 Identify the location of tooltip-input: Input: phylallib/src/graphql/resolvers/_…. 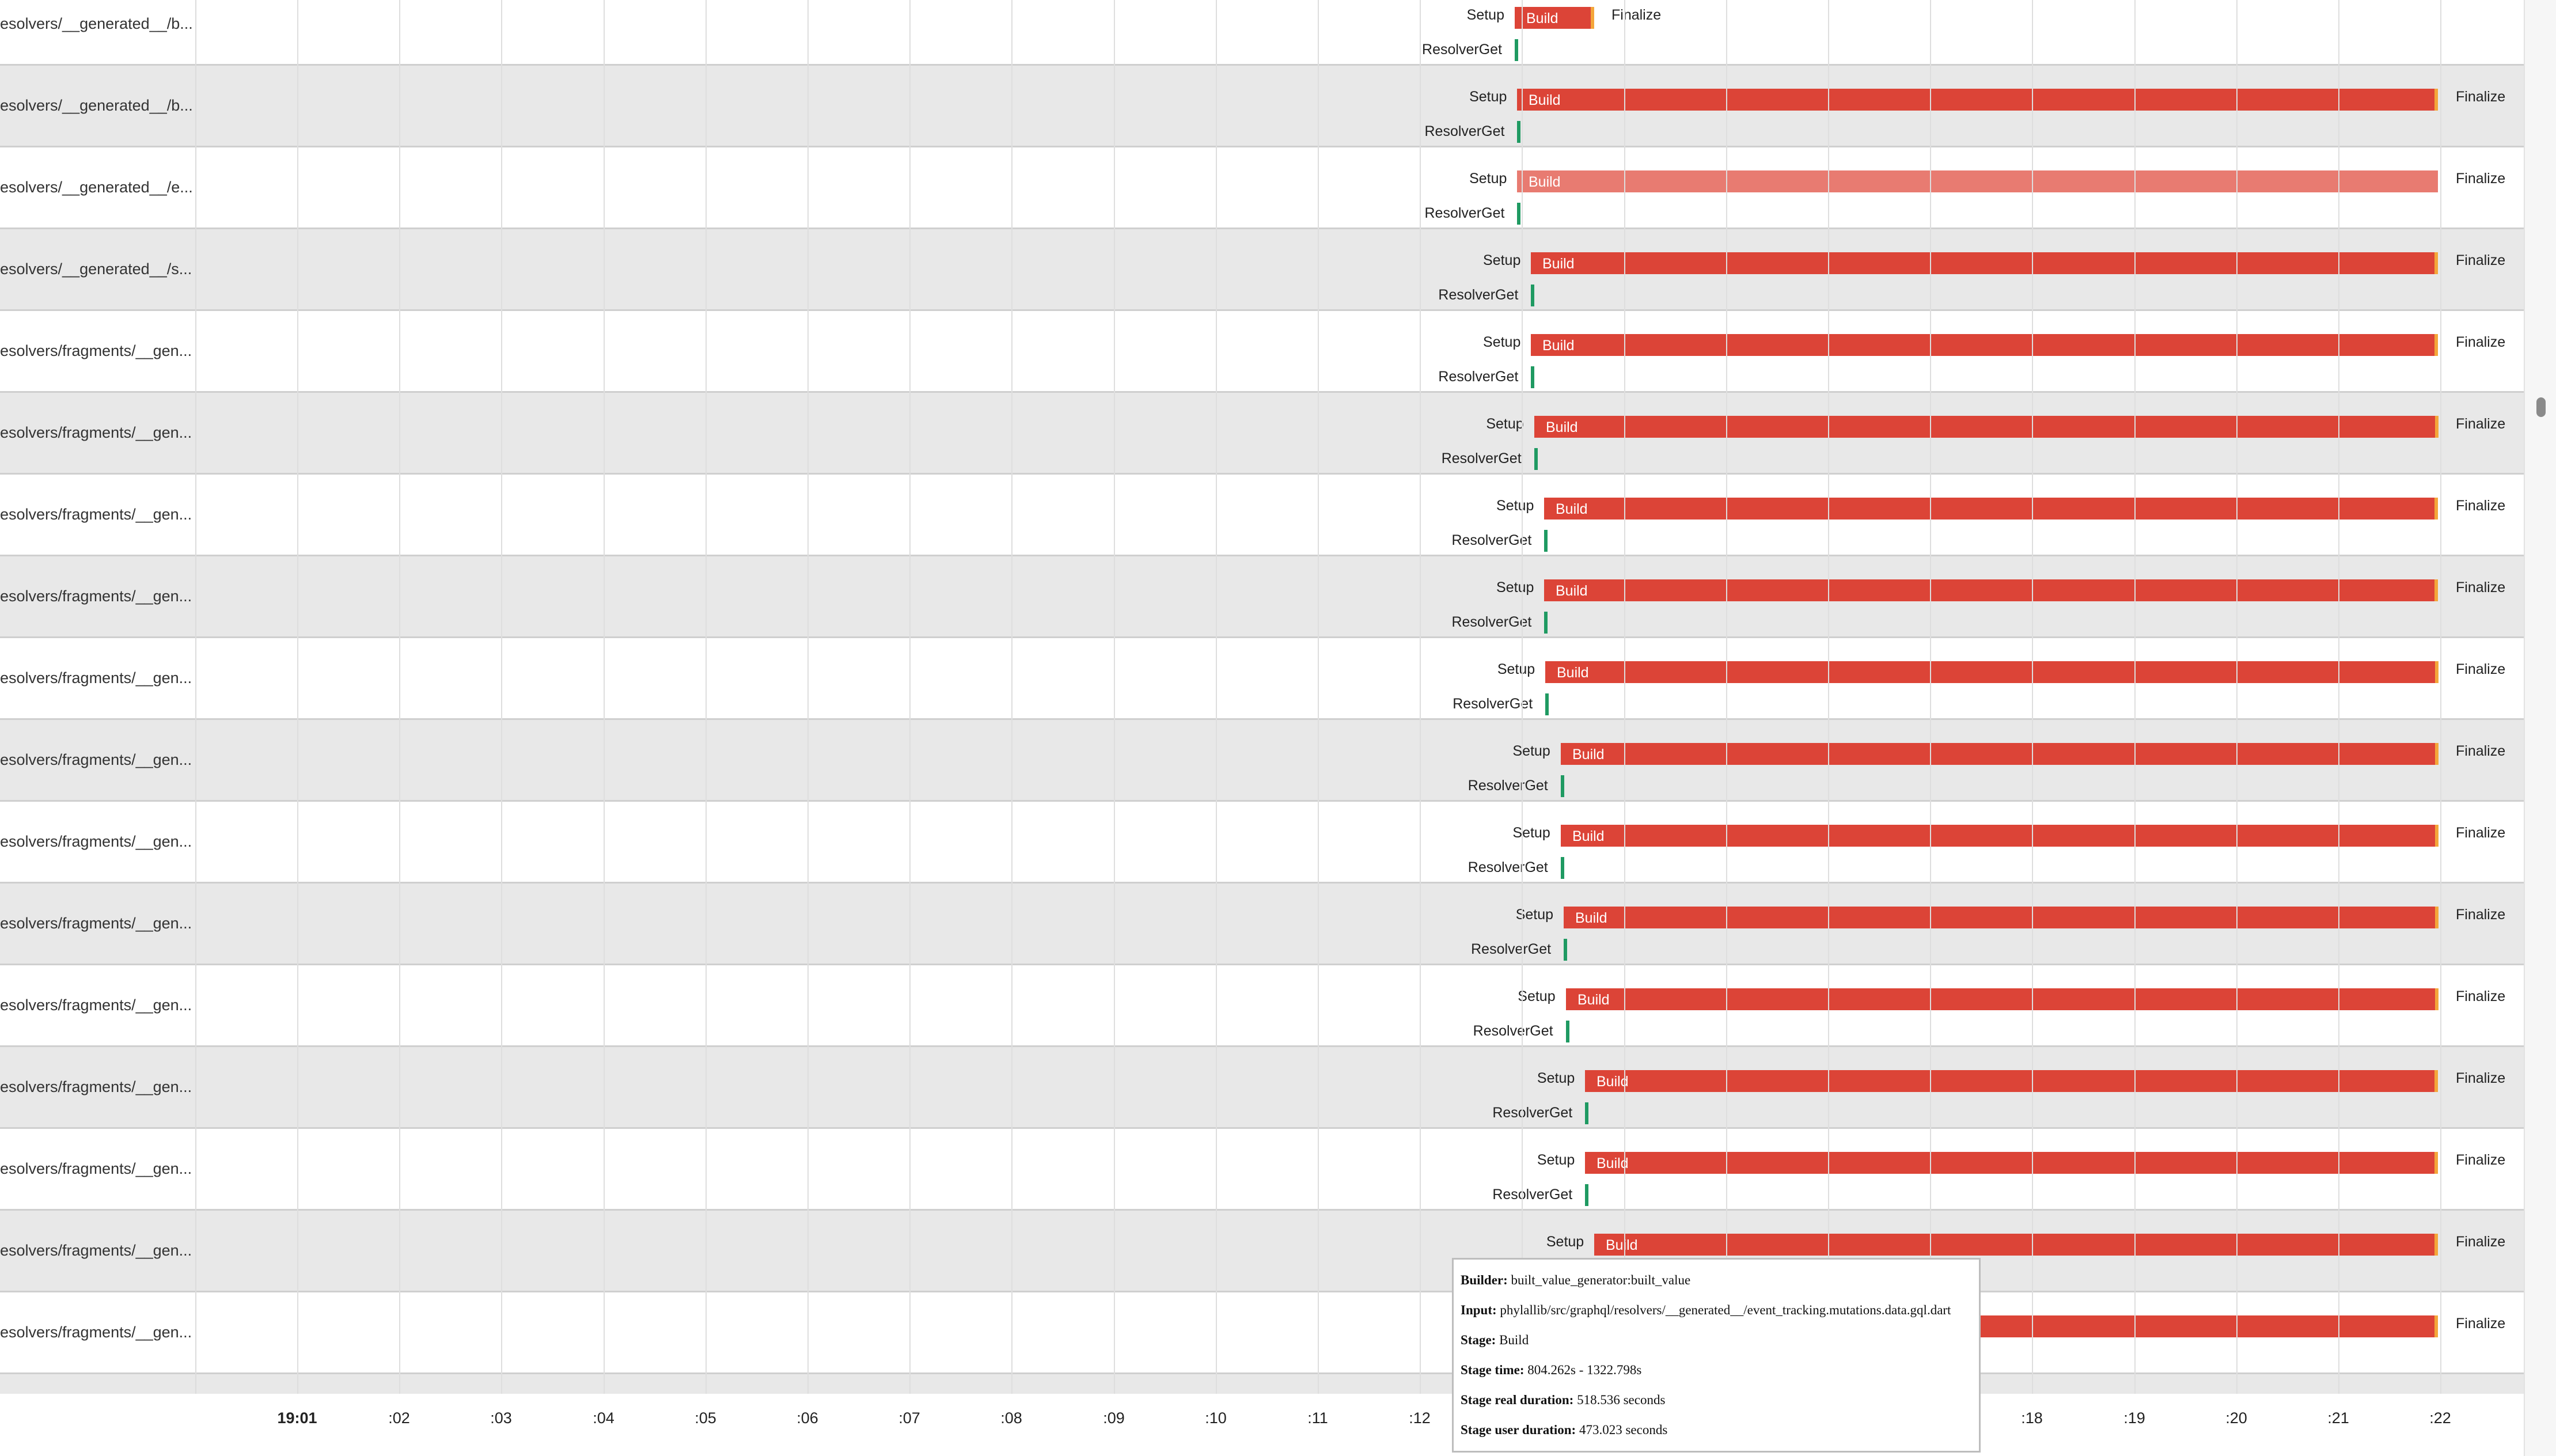
(1706, 1310).